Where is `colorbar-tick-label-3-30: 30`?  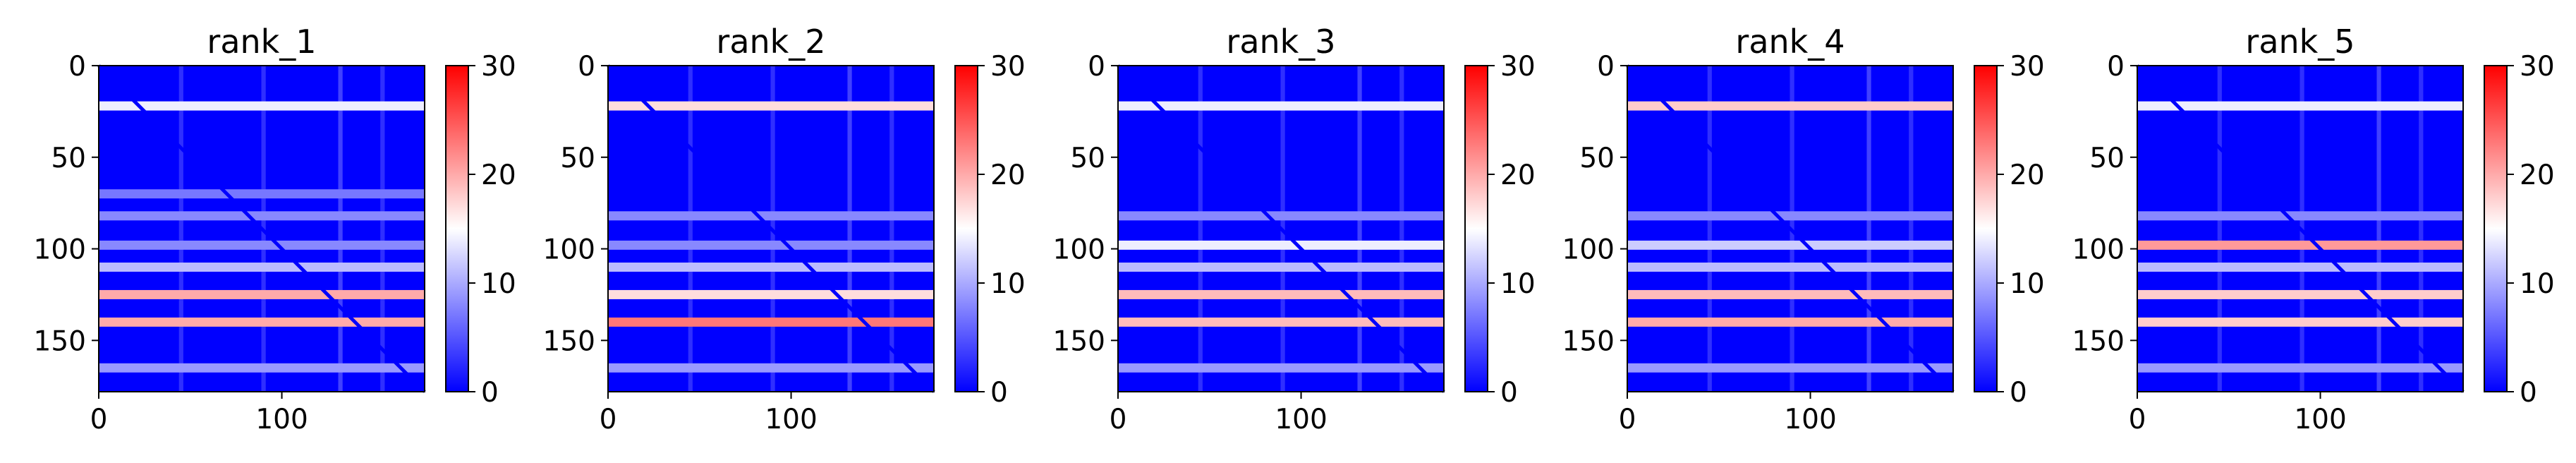
colorbar-tick-label-3-30: 30 is located at coordinates (1518, 67).